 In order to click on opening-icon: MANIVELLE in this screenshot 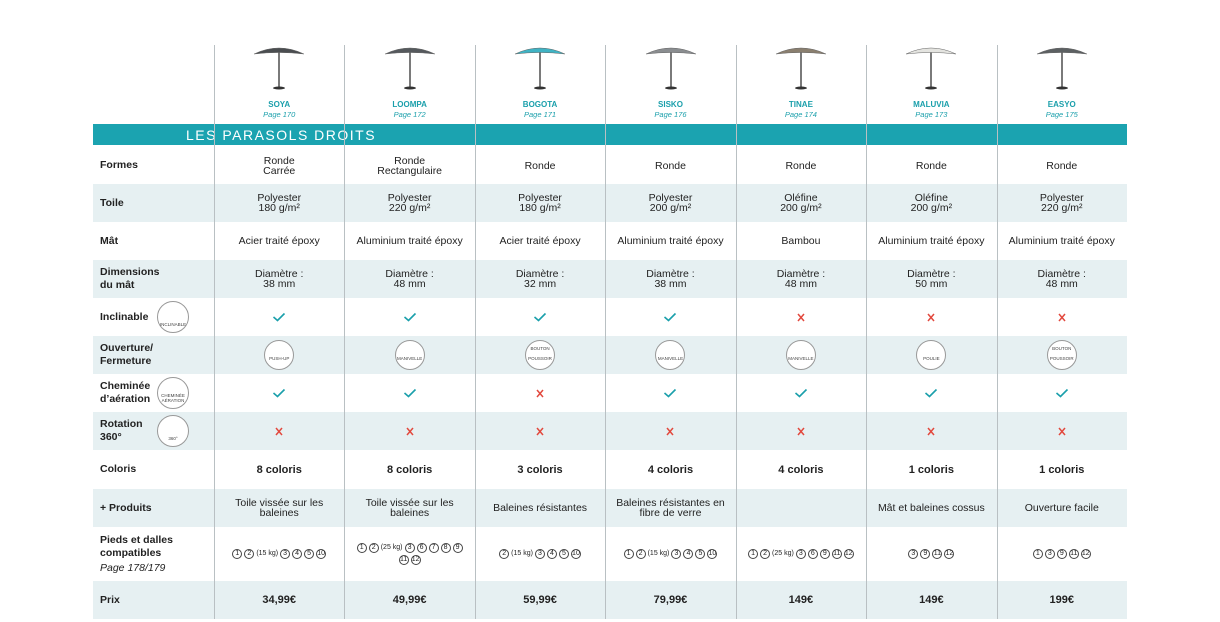, I will do `click(670, 355)`.